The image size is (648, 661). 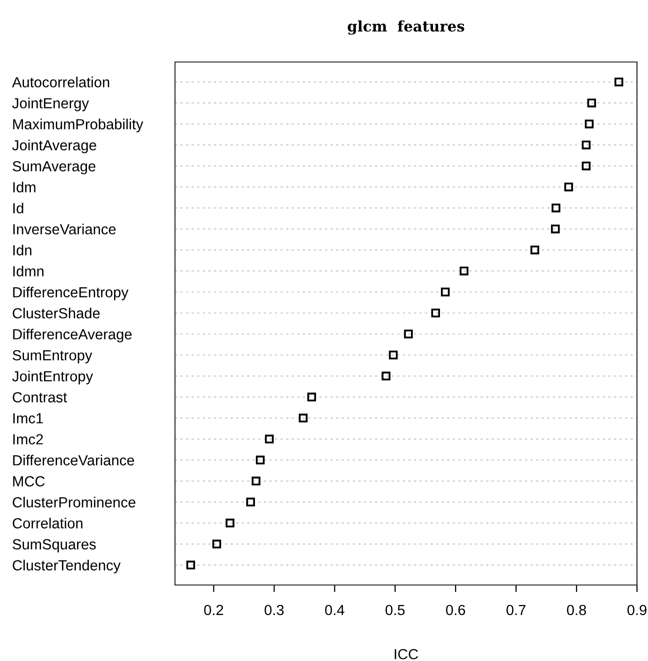 What do you see at coordinates (66, 567) in the screenshot?
I see `y-tick-label: ClusterTendency` at bounding box center [66, 567].